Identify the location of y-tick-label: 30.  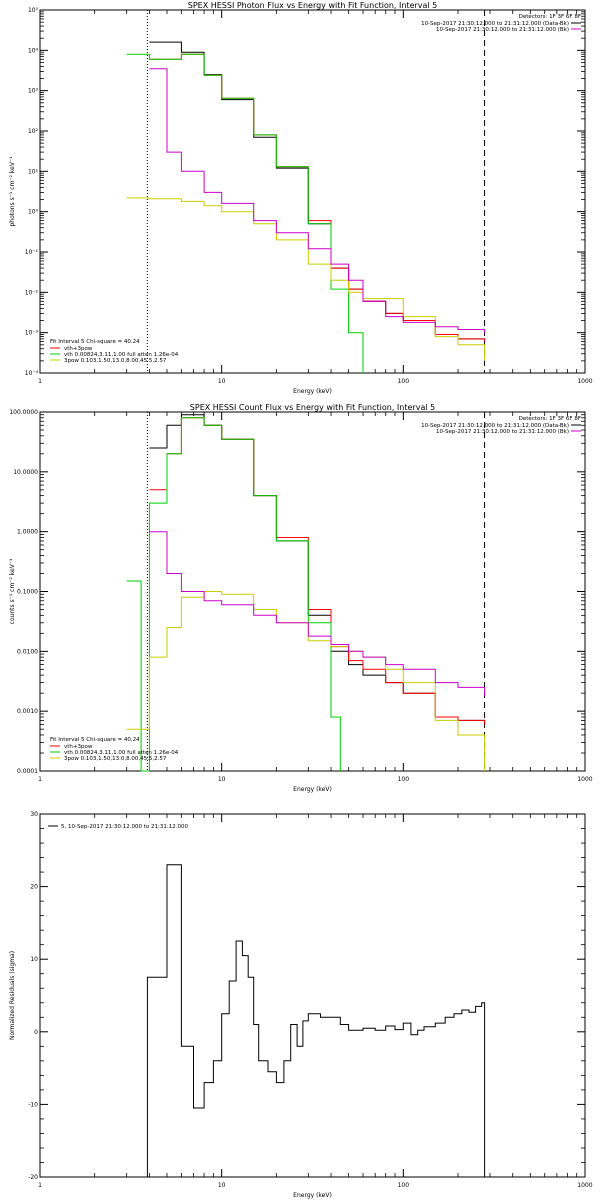
(34, 814).